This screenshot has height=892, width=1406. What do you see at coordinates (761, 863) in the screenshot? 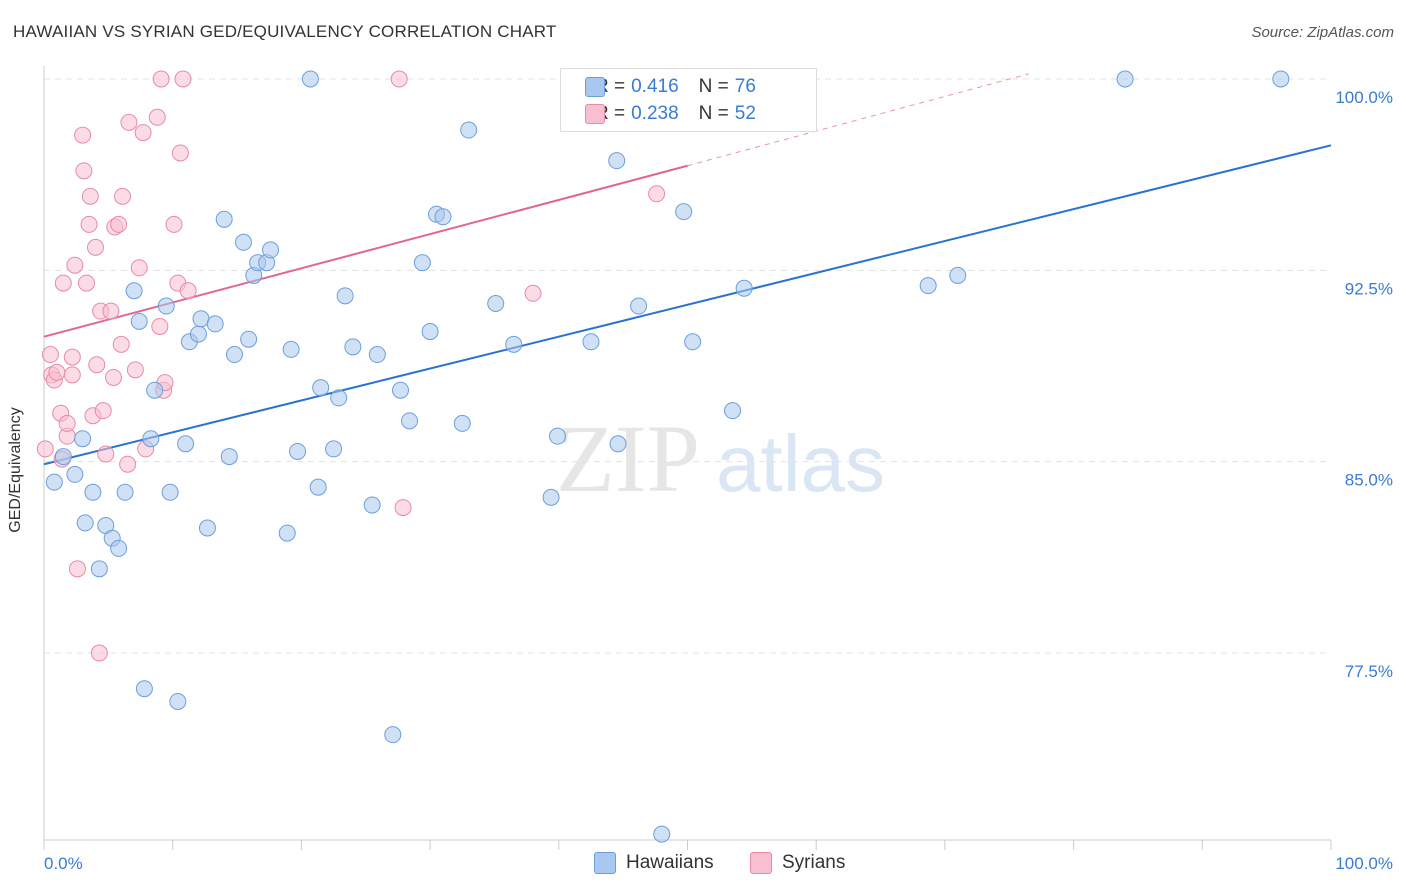
I see `syrians-legend-swatch` at bounding box center [761, 863].